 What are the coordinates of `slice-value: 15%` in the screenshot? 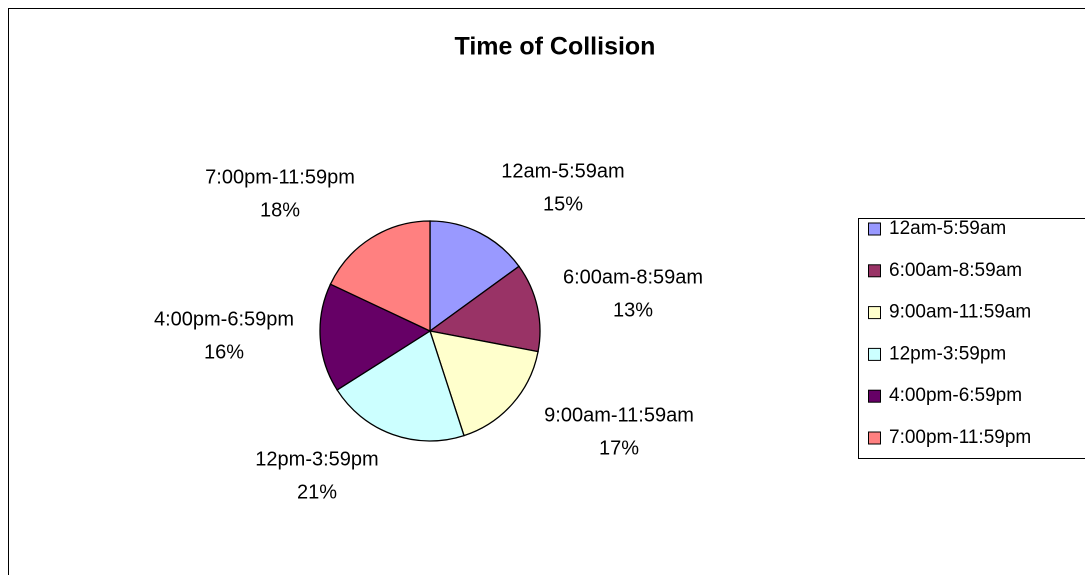 It's located at (563, 204).